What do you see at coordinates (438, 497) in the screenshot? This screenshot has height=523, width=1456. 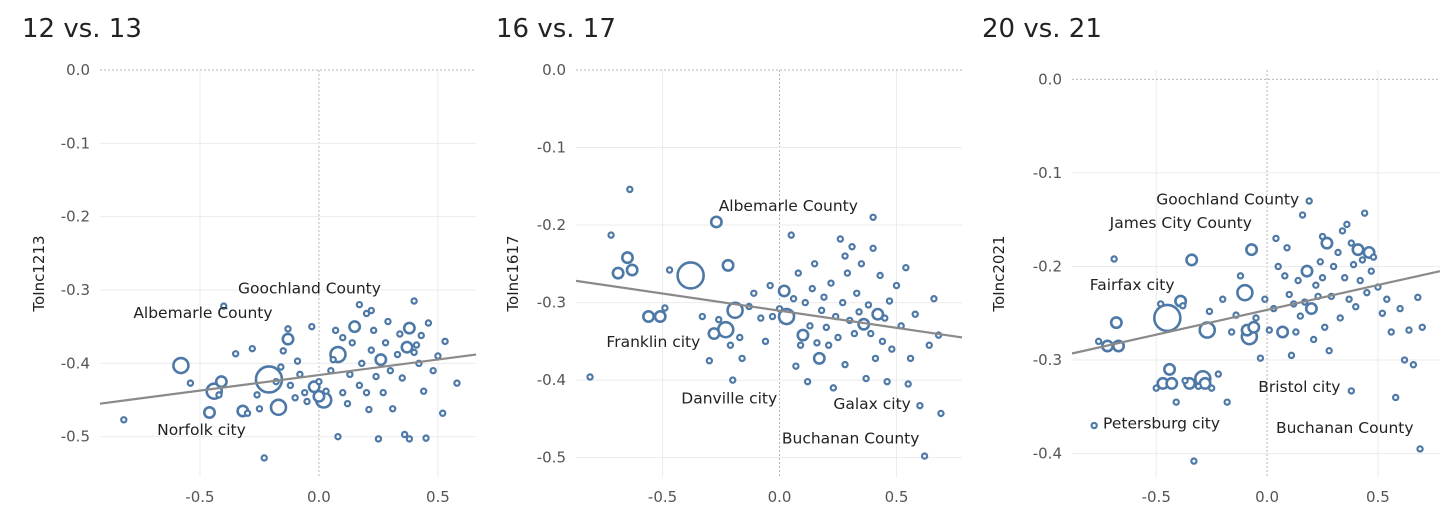 I see `chart1-x-tick-label: 0.5` at bounding box center [438, 497].